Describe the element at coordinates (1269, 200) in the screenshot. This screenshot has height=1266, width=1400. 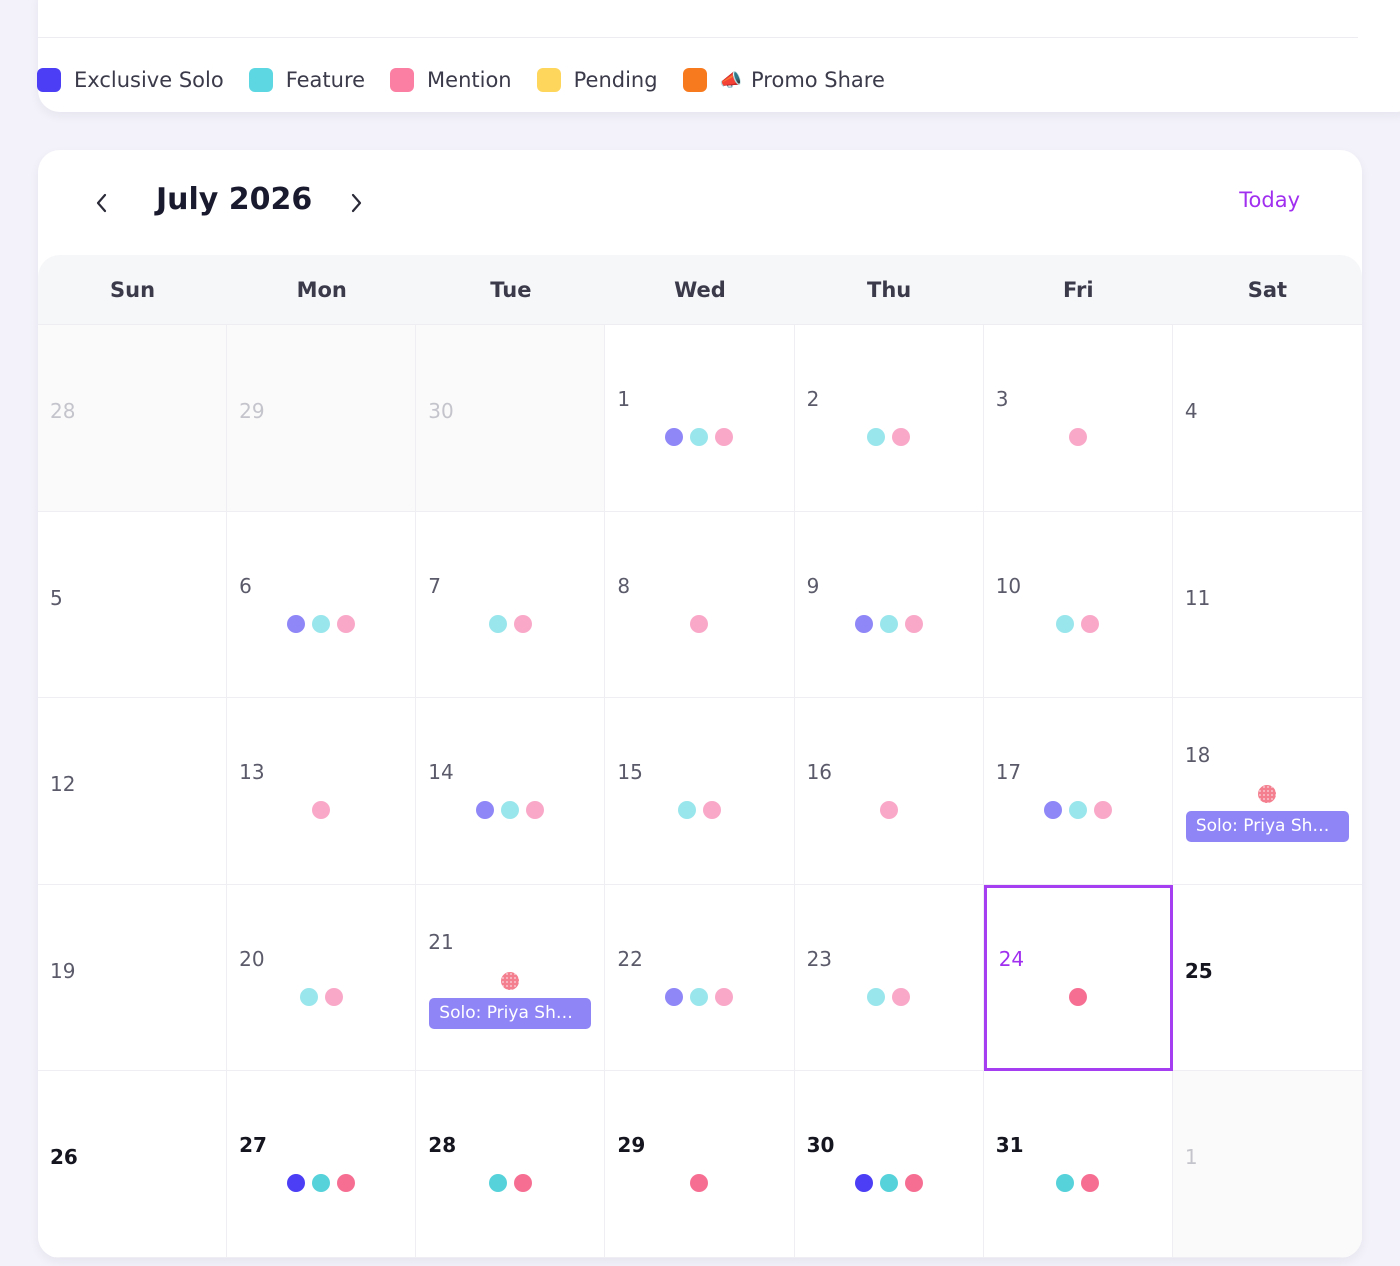
I see `today-button: Today` at that location.